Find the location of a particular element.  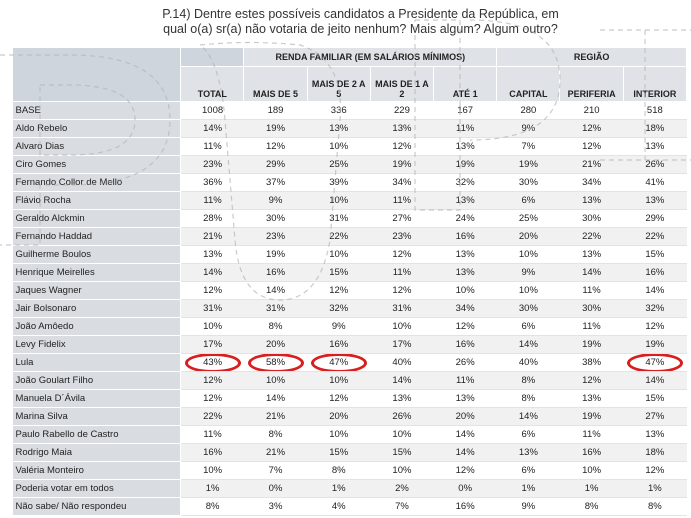

cell-value: 22% is located at coordinates (591, 236).